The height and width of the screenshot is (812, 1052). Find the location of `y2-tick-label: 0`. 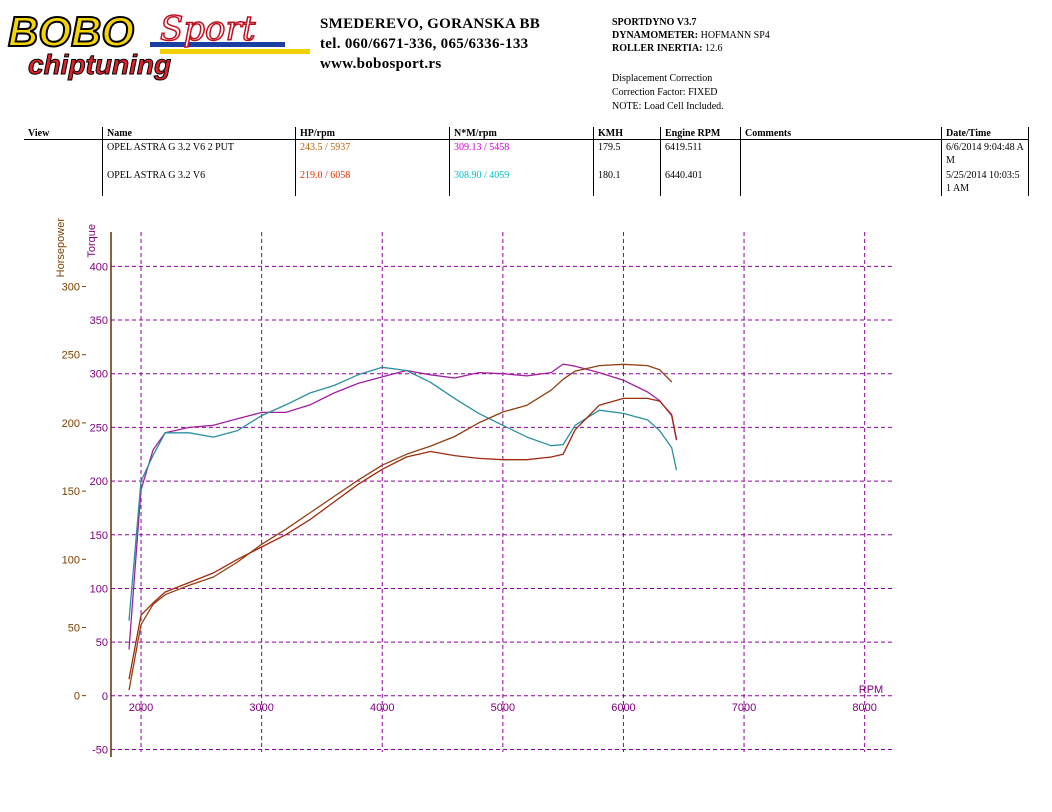

y2-tick-label: 0 is located at coordinates (77, 697).